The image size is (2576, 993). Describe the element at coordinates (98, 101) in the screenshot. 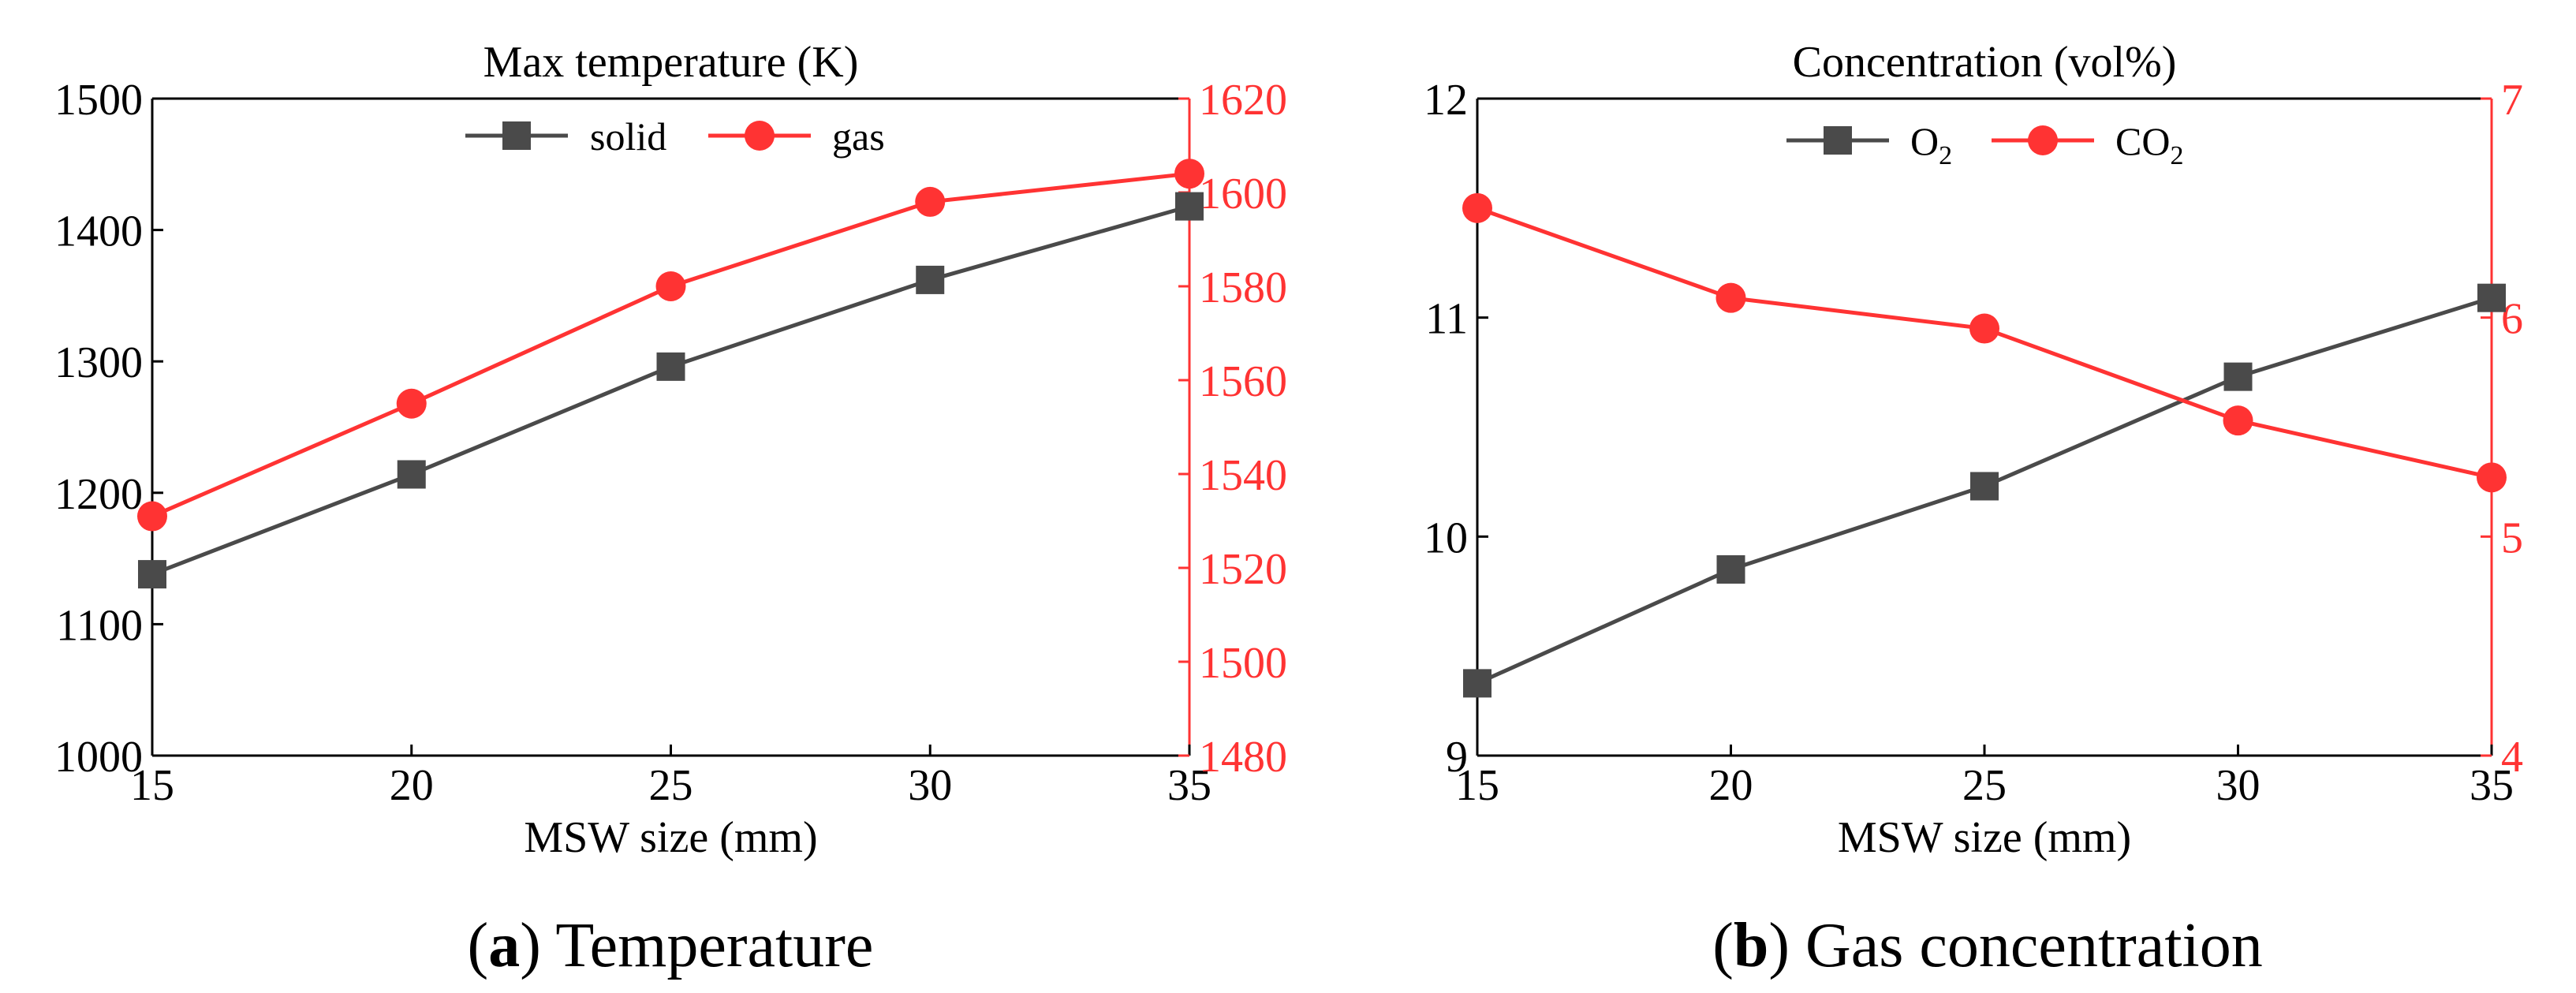

I see `left-y-tick-label: 1500` at that location.